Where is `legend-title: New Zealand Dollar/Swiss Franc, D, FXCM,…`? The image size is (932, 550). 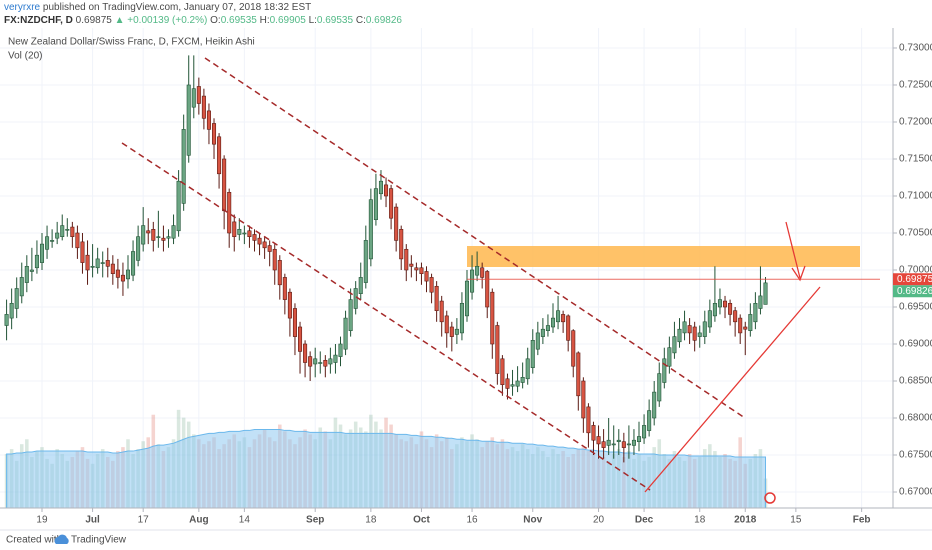
legend-title: New Zealand Dollar/Swiss Franc, D, FXCM,… is located at coordinates (131, 42).